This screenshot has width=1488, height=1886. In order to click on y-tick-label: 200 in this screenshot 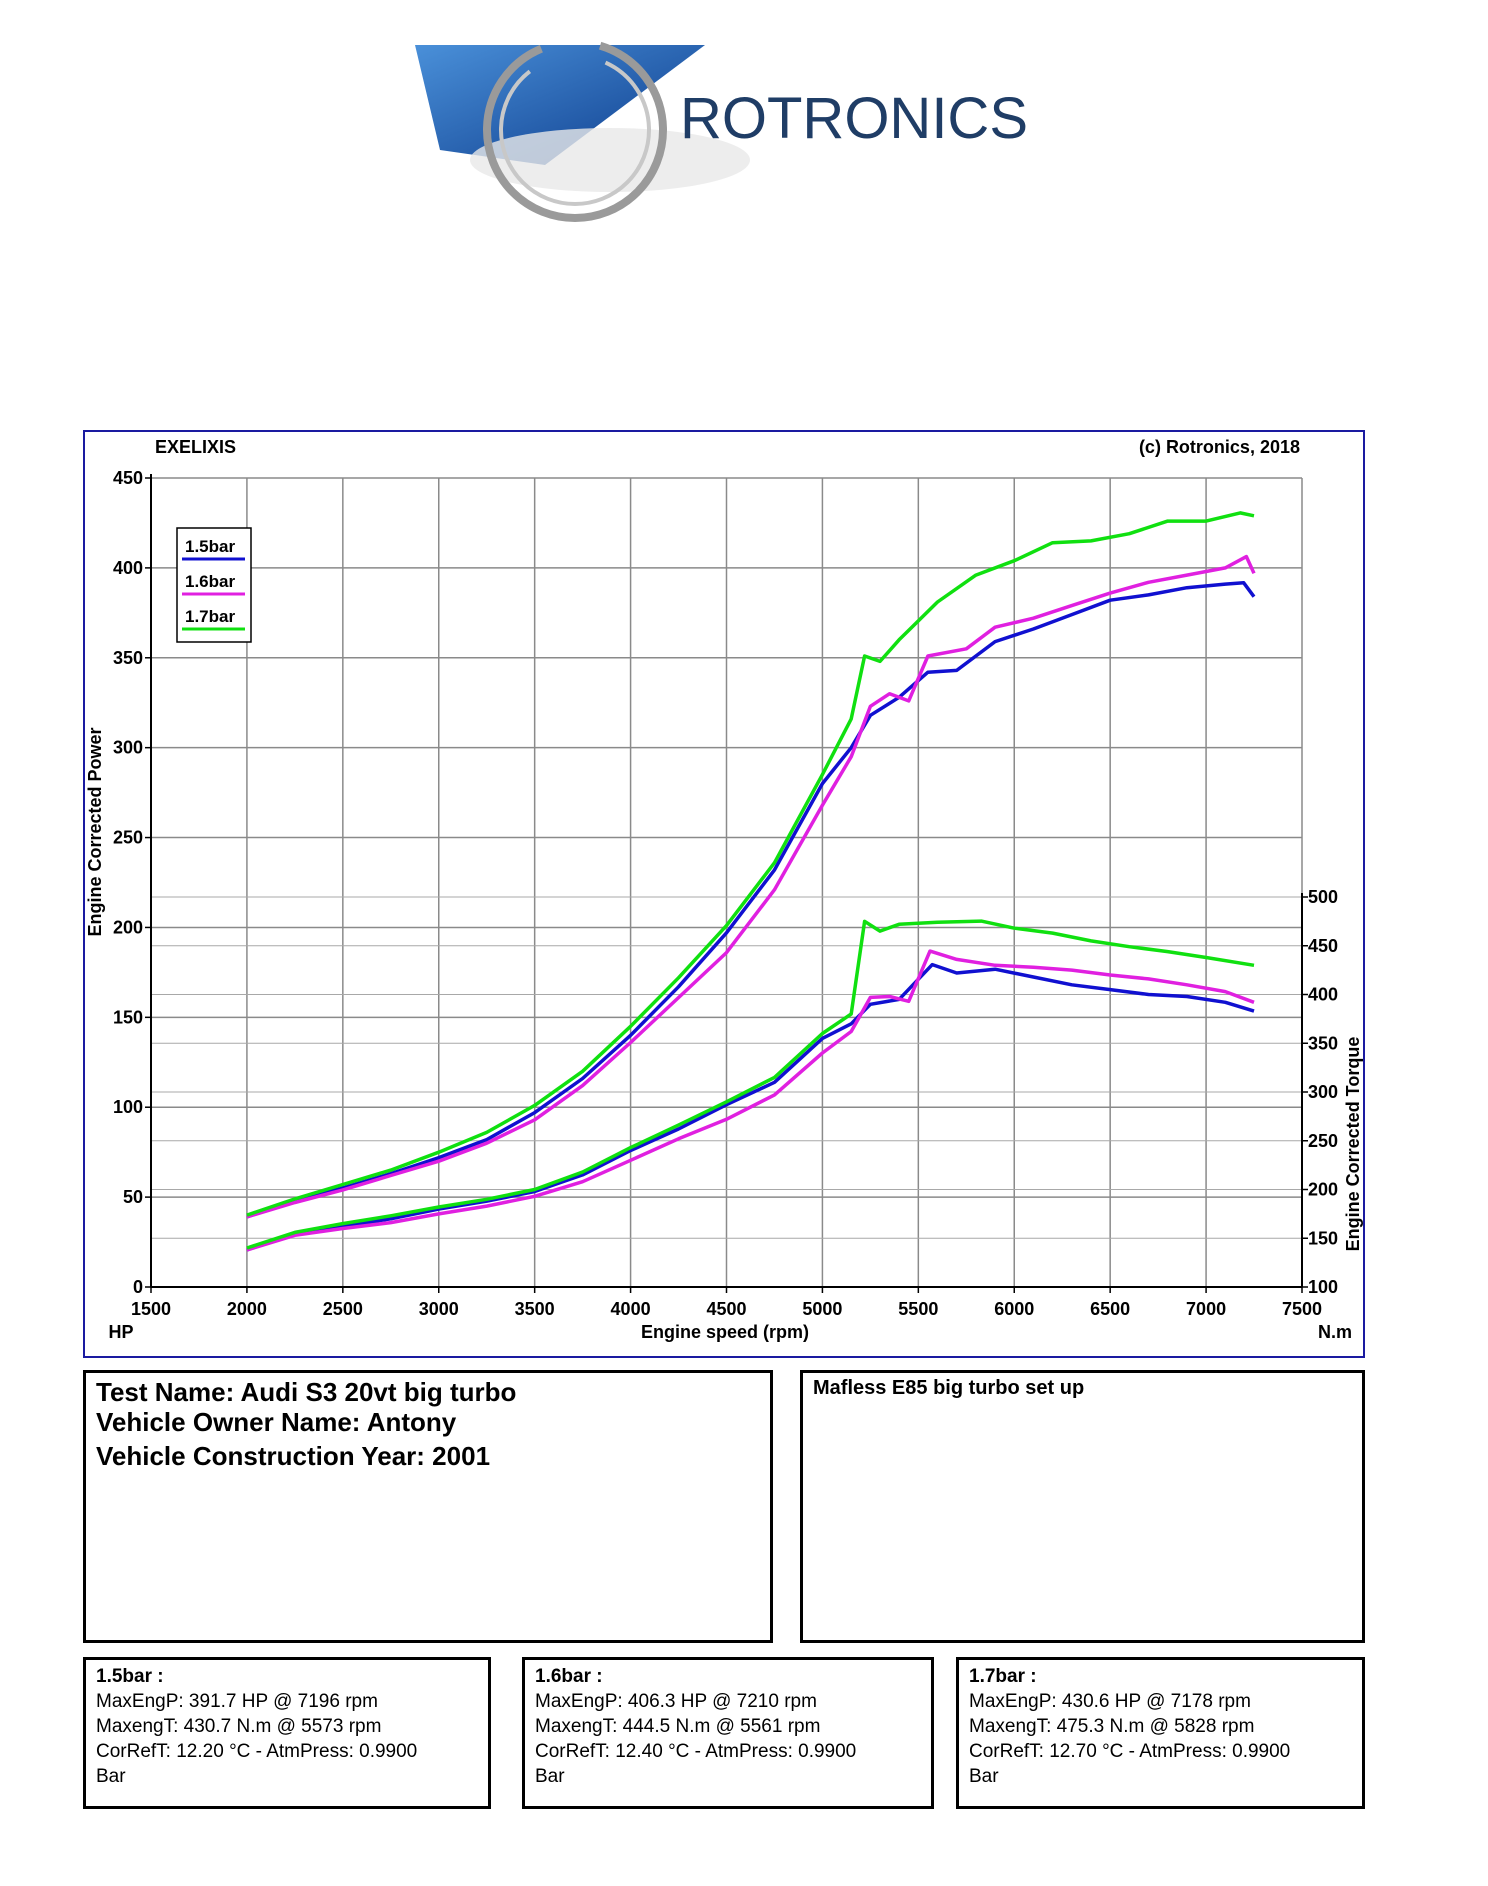, I will do `click(128, 927)`.